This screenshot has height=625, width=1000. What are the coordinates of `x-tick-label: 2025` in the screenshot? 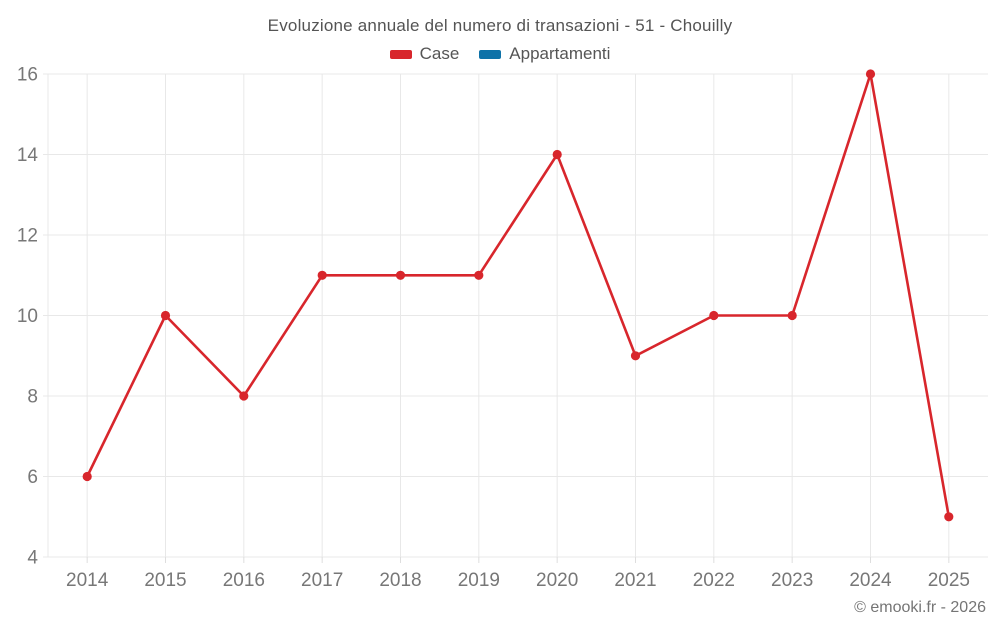 It's located at (949, 580).